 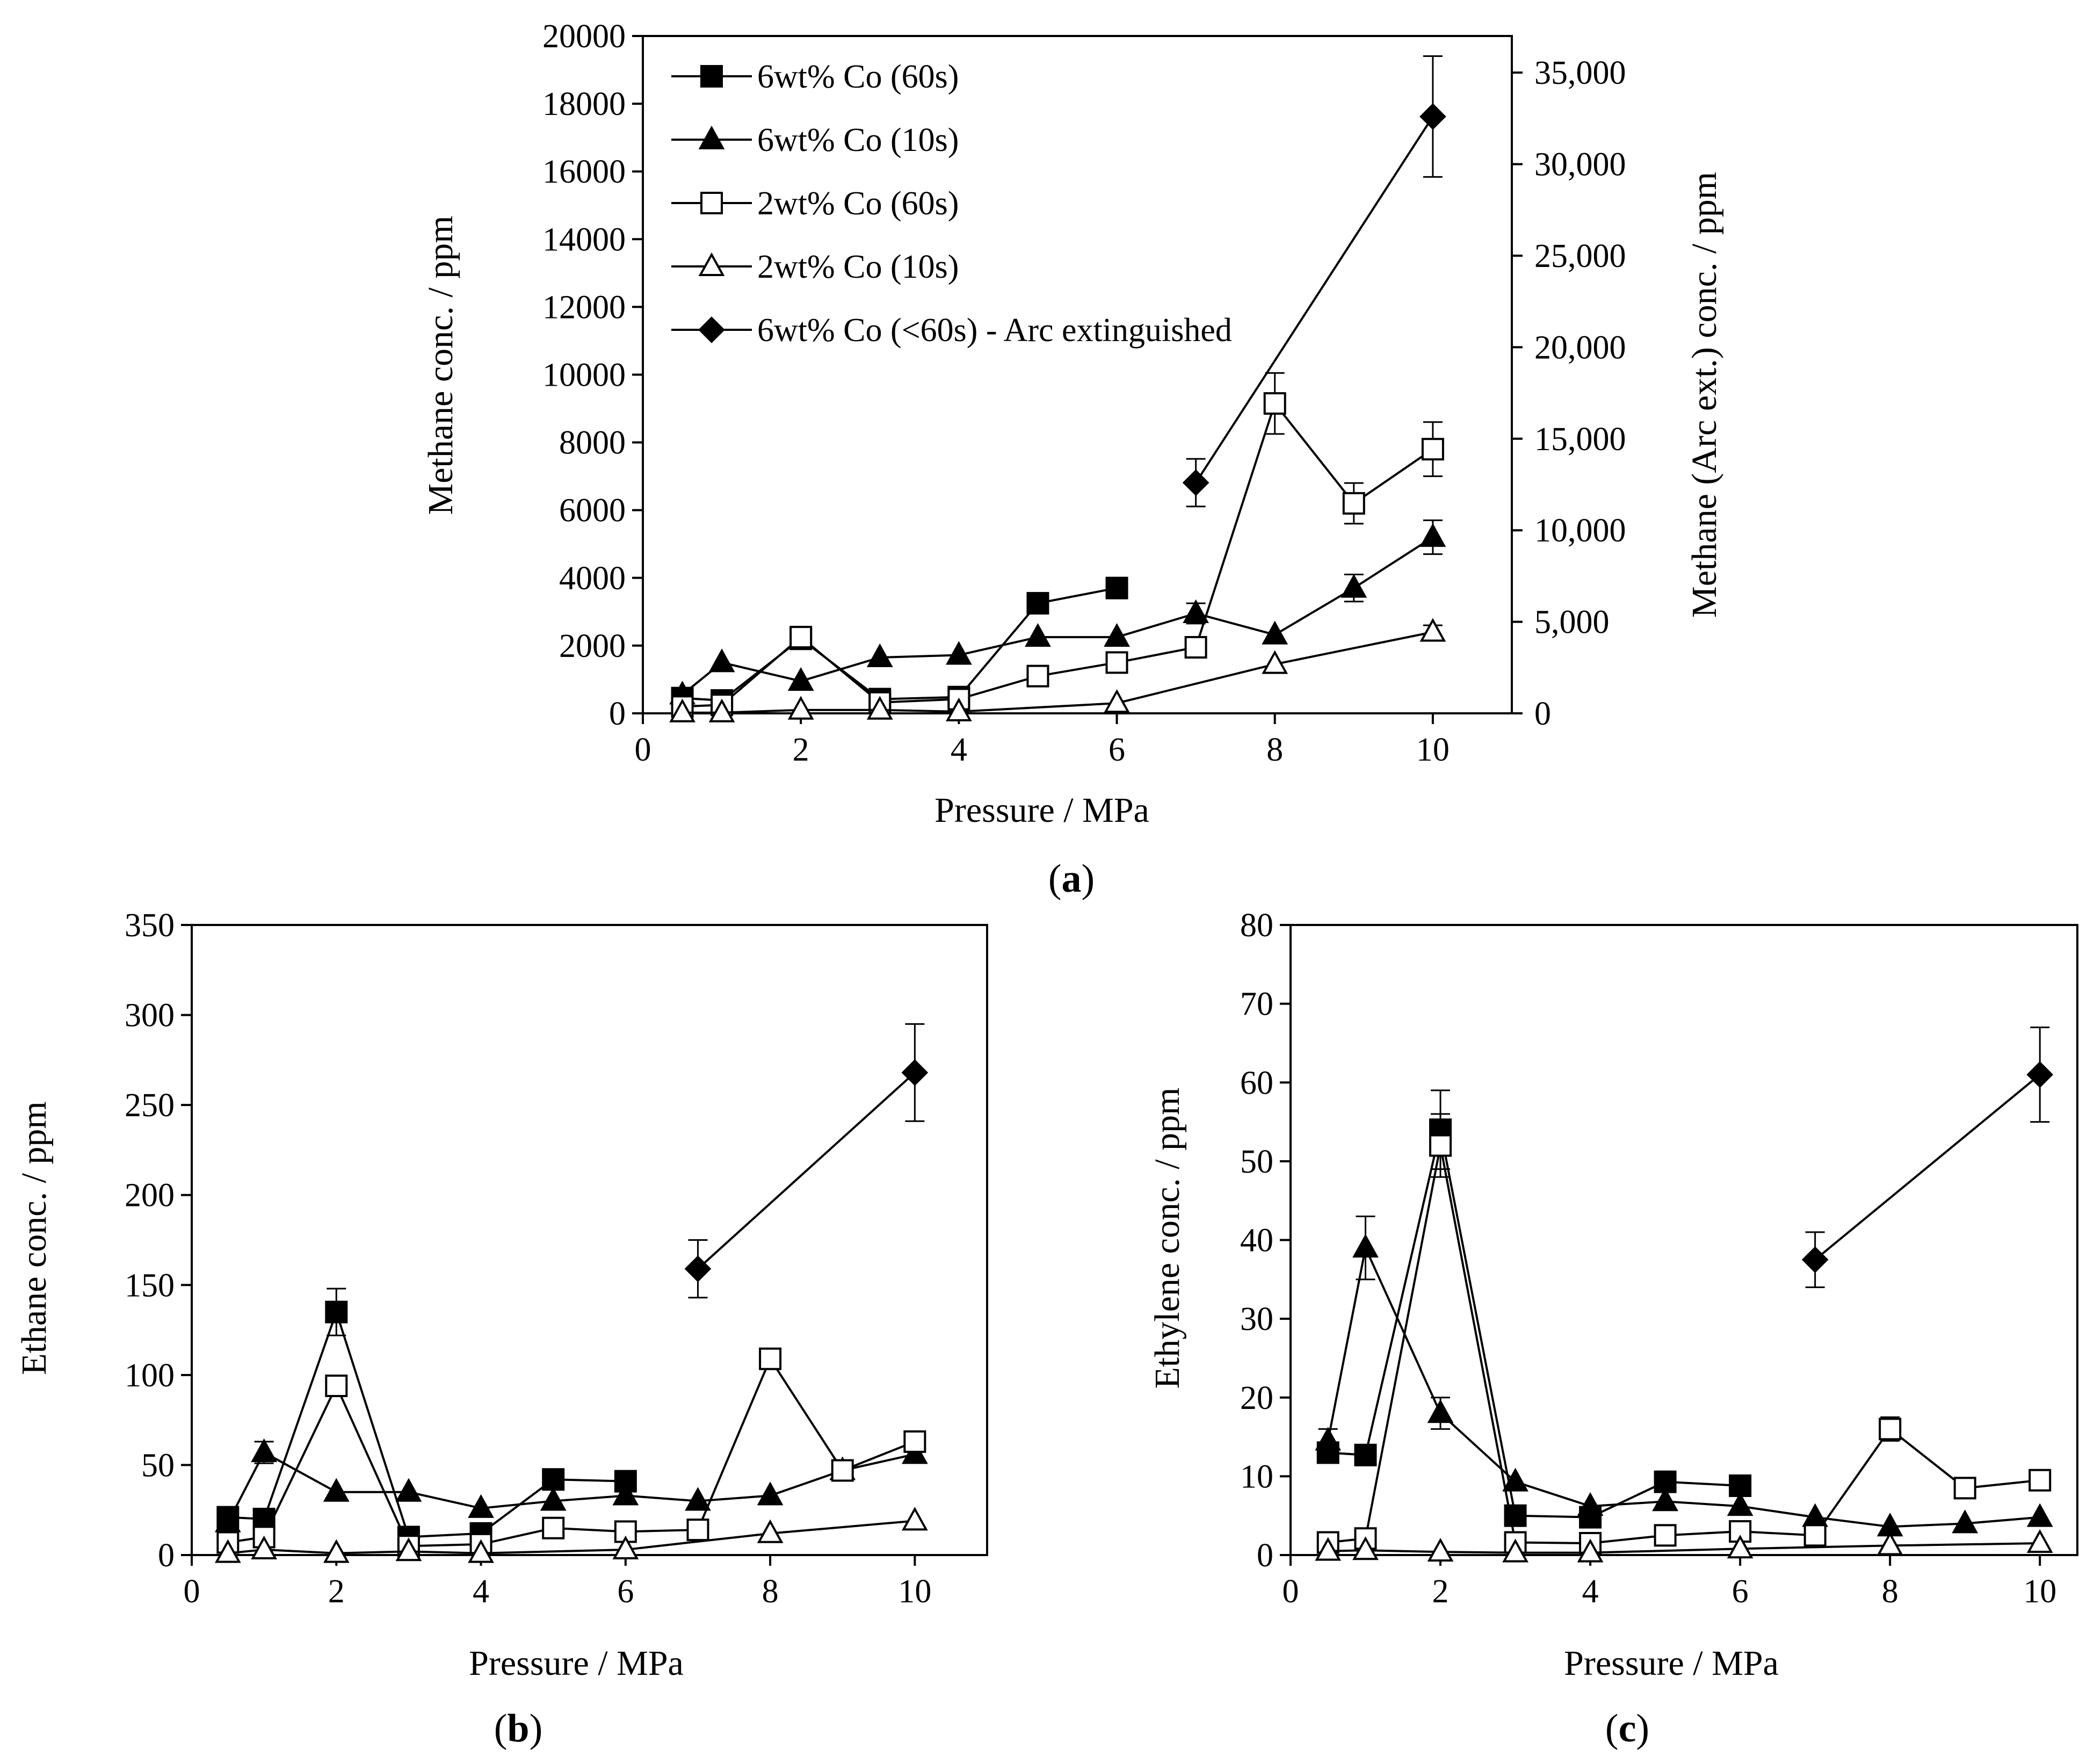 What do you see at coordinates (1257, 1319) in the screenshot?
I see `y-tick-label: 30` at bounding box center [1257, 1319].